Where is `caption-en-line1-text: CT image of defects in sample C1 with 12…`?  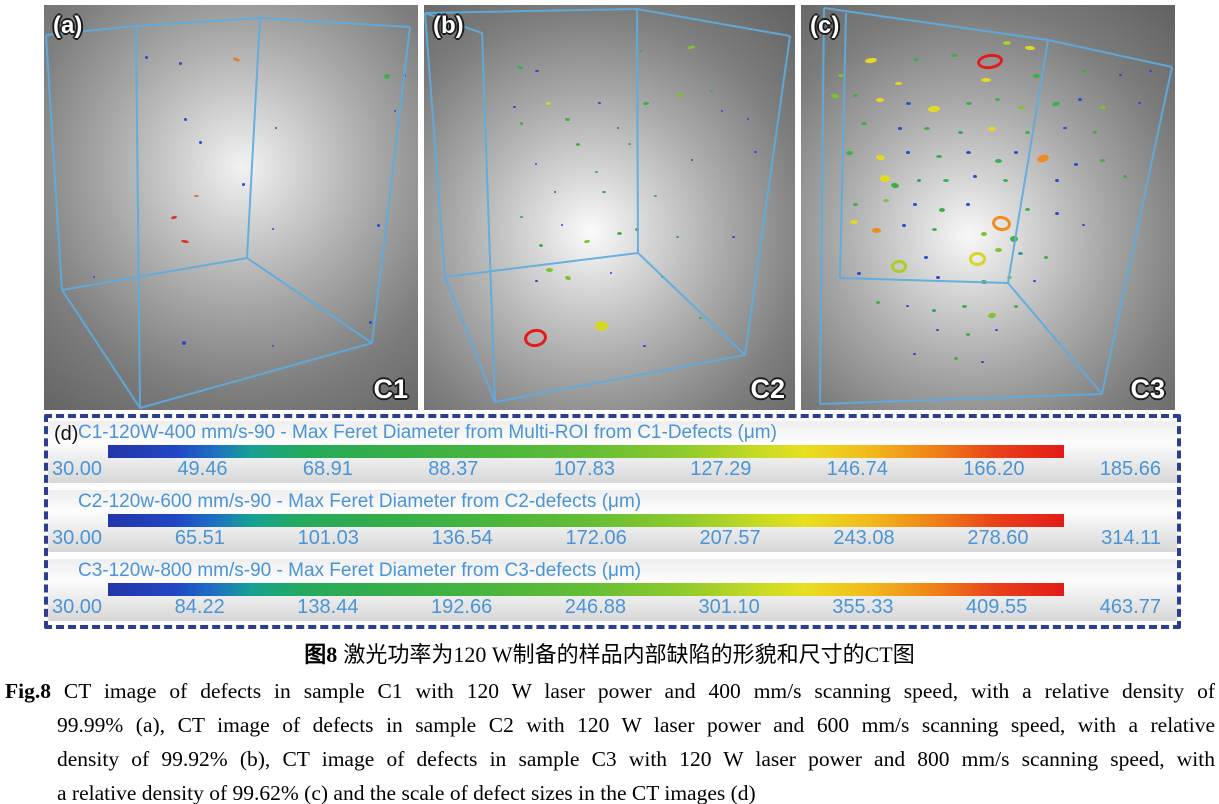
caption-en-line1-text: CT image of defects in sample C1 with 12… is located at coordinates (639, 691).